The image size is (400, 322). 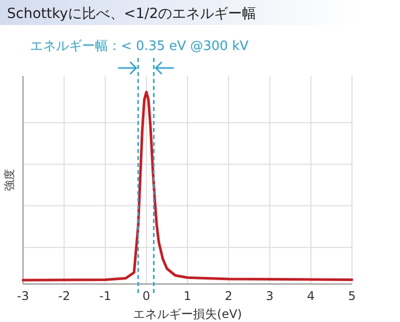 I want to click on x-tick-label: 2, so click(x=228, y=296).